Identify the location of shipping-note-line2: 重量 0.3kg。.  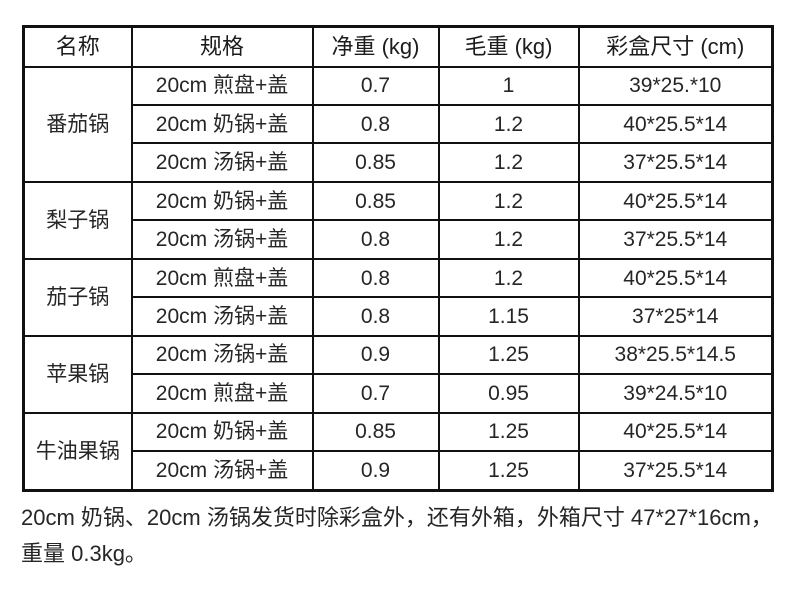
(84, 553).